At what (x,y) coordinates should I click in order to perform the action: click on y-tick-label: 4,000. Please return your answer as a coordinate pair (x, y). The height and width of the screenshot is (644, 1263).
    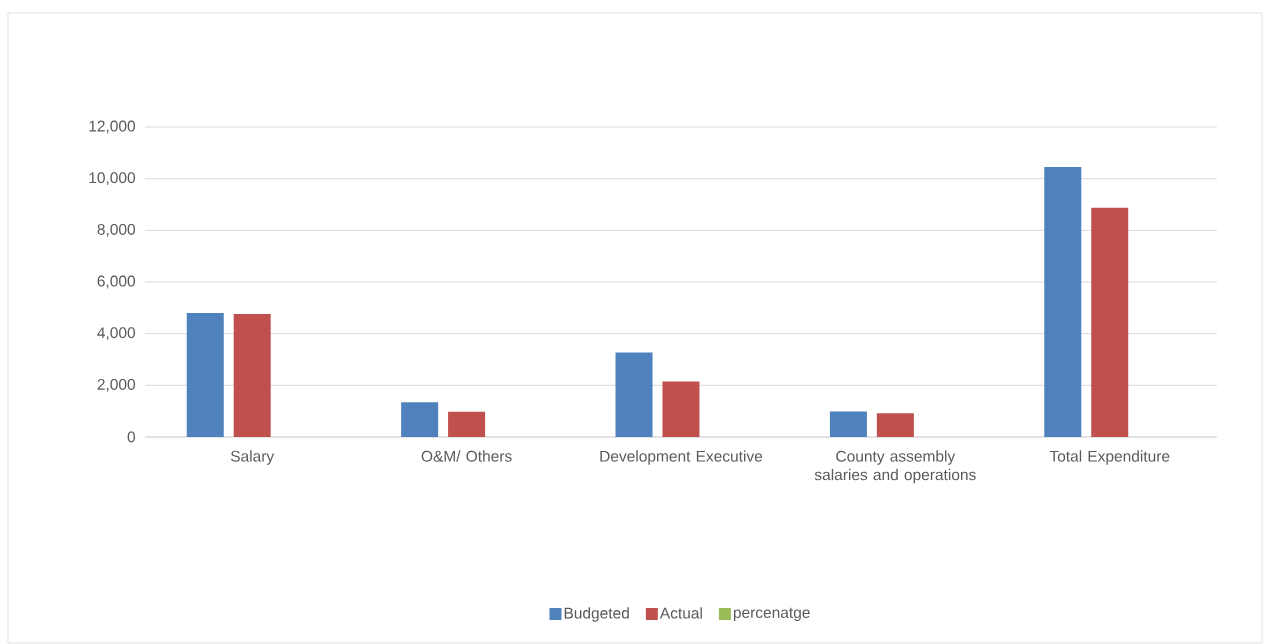
    Looking at the image, I should click on (116, 334).